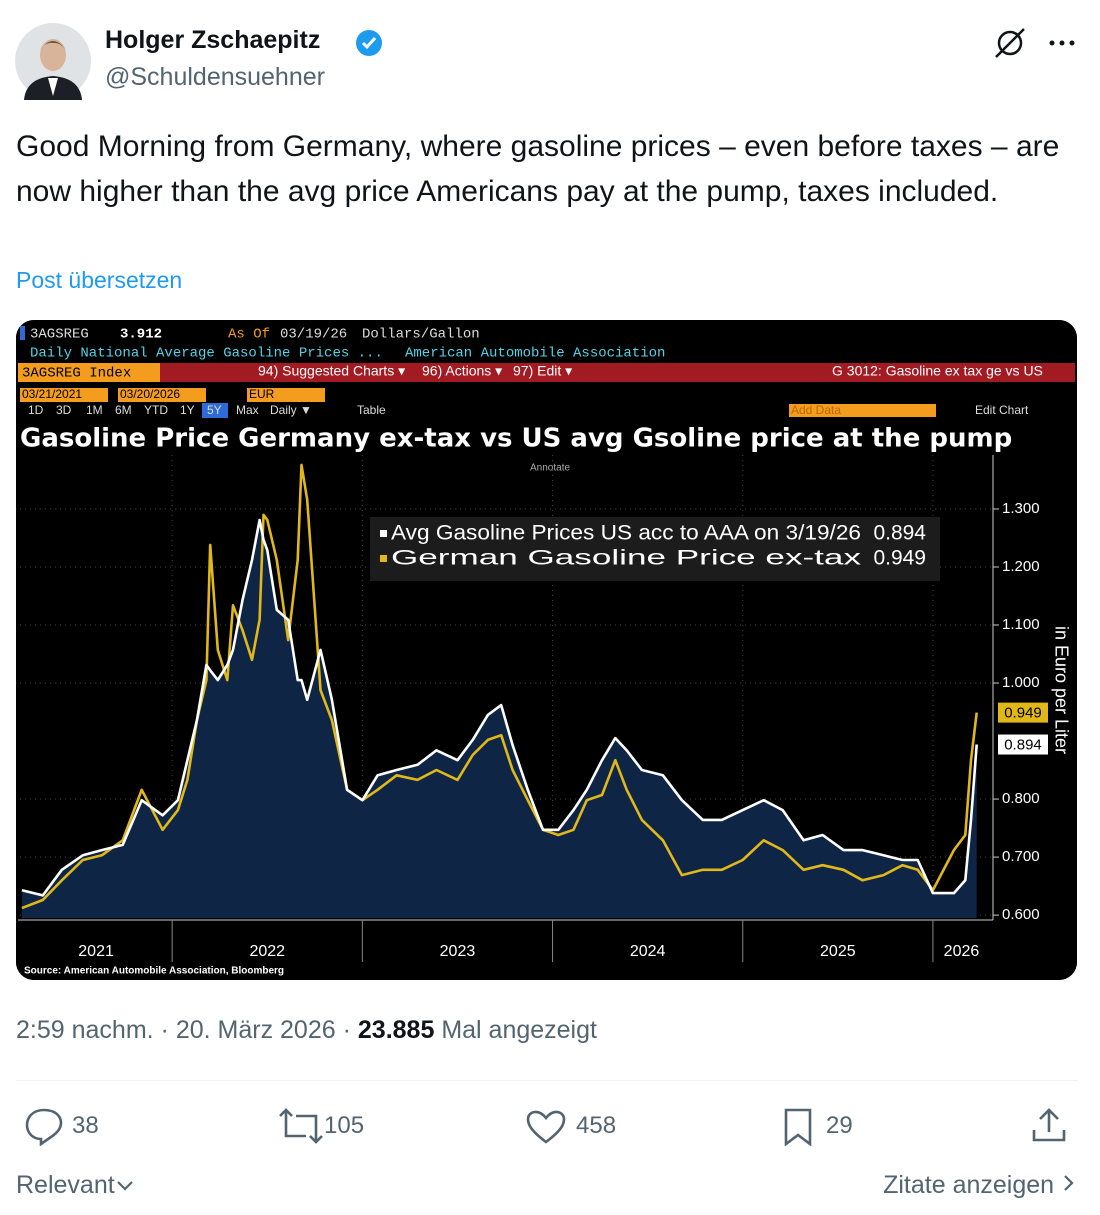  Describe the element at coordinates (52, 394) in the screenshot. I see `start-date: 03/21/2021` at that location.